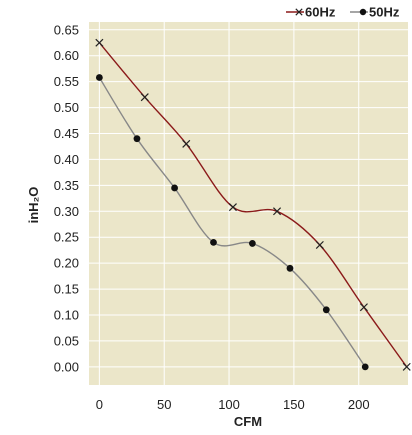 The image size is (412, 435). What do you see at coordinates (363, 12) in the screenshot?
I see `legend-marker-dot` at bounding box center [363, 12].